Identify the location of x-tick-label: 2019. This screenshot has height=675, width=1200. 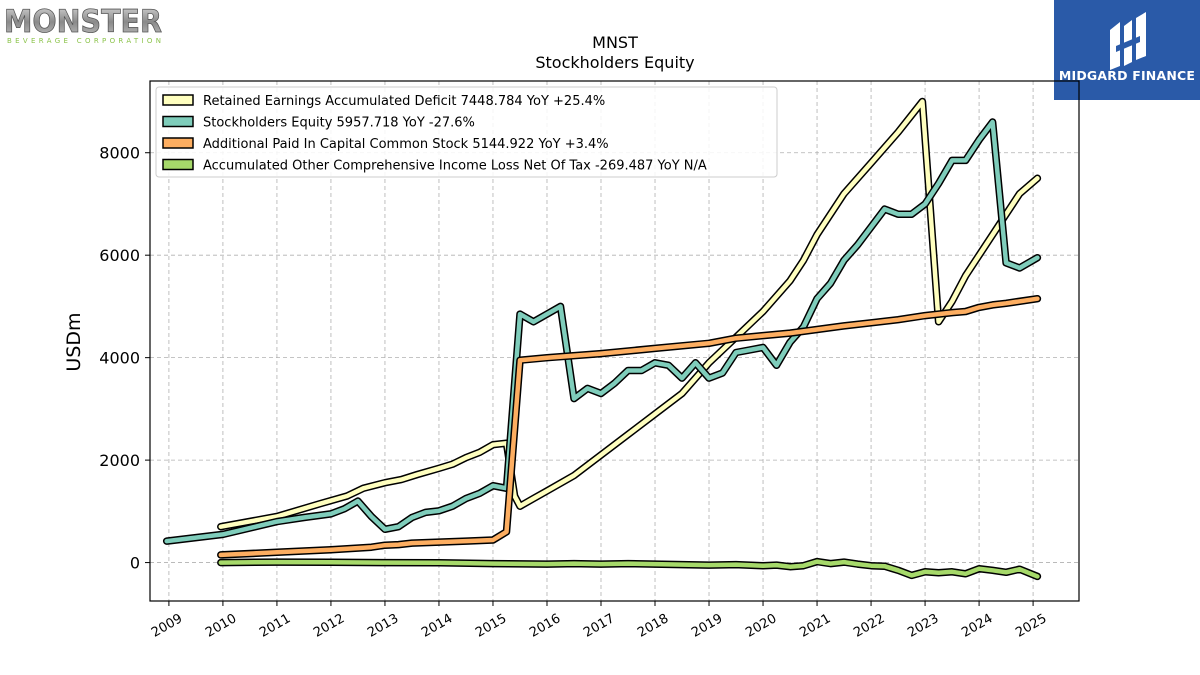
(707, 626).